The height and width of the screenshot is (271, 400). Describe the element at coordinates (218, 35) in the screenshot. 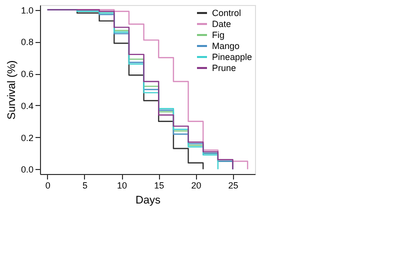

I see `legend-label: Fig` at that location.